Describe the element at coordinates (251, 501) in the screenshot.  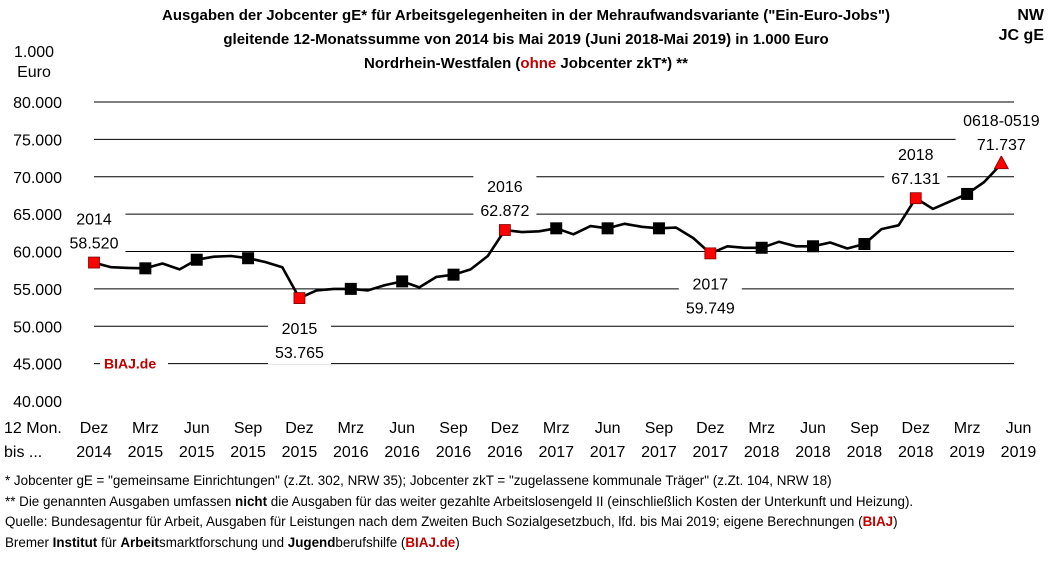
I see `footnote-expenses-bold: nicht` at that location.